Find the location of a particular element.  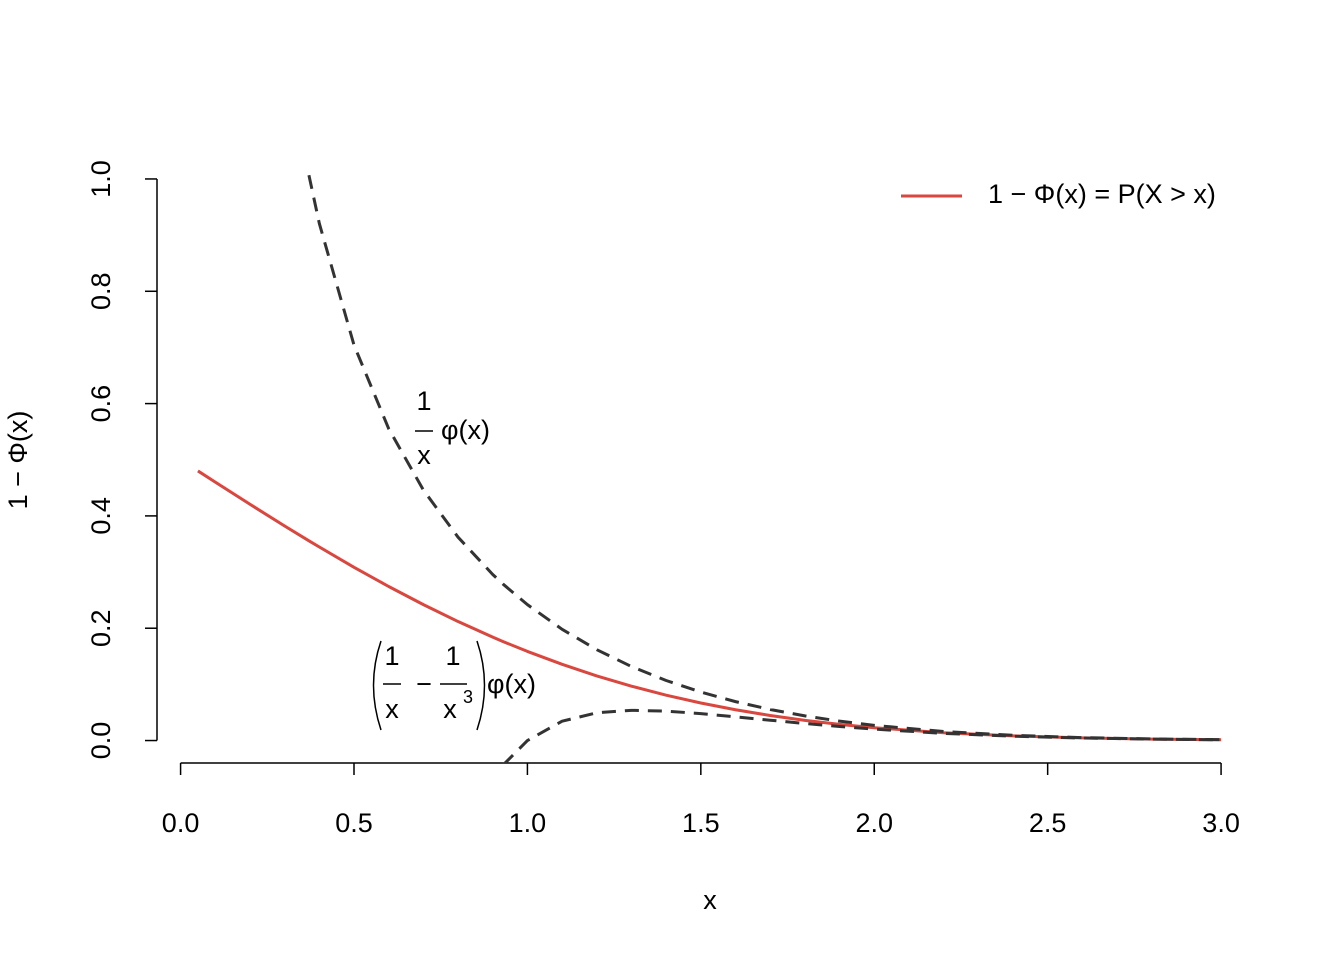

x-tick-label: 2.5 is located at coordinates (1048, 823).